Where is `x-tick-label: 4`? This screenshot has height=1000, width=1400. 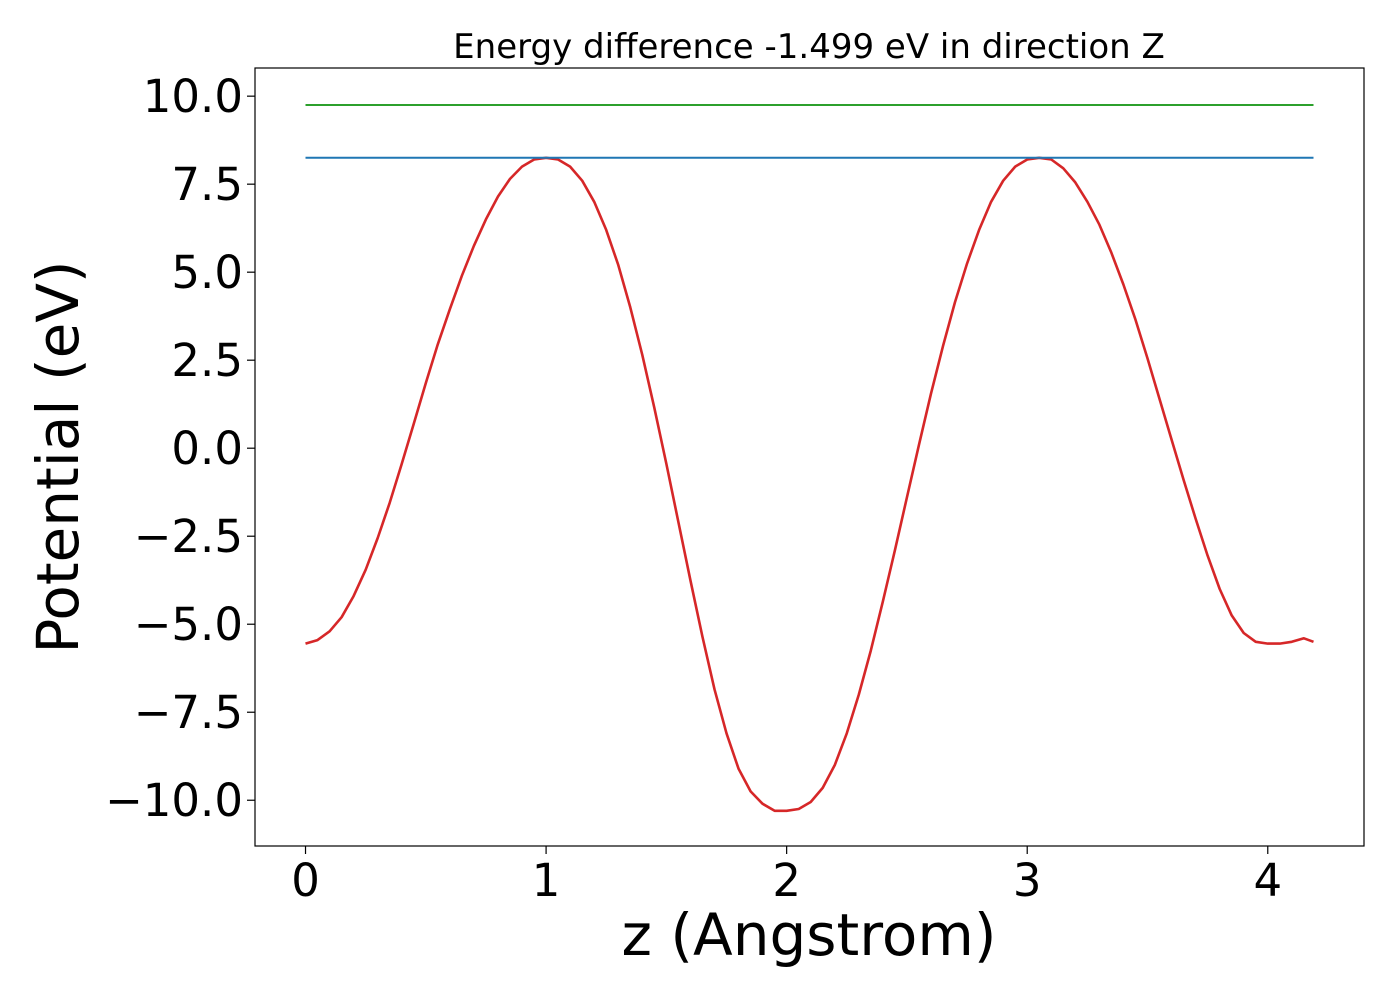 x-tick-label: 4 is located at coordinates (1267, 880).